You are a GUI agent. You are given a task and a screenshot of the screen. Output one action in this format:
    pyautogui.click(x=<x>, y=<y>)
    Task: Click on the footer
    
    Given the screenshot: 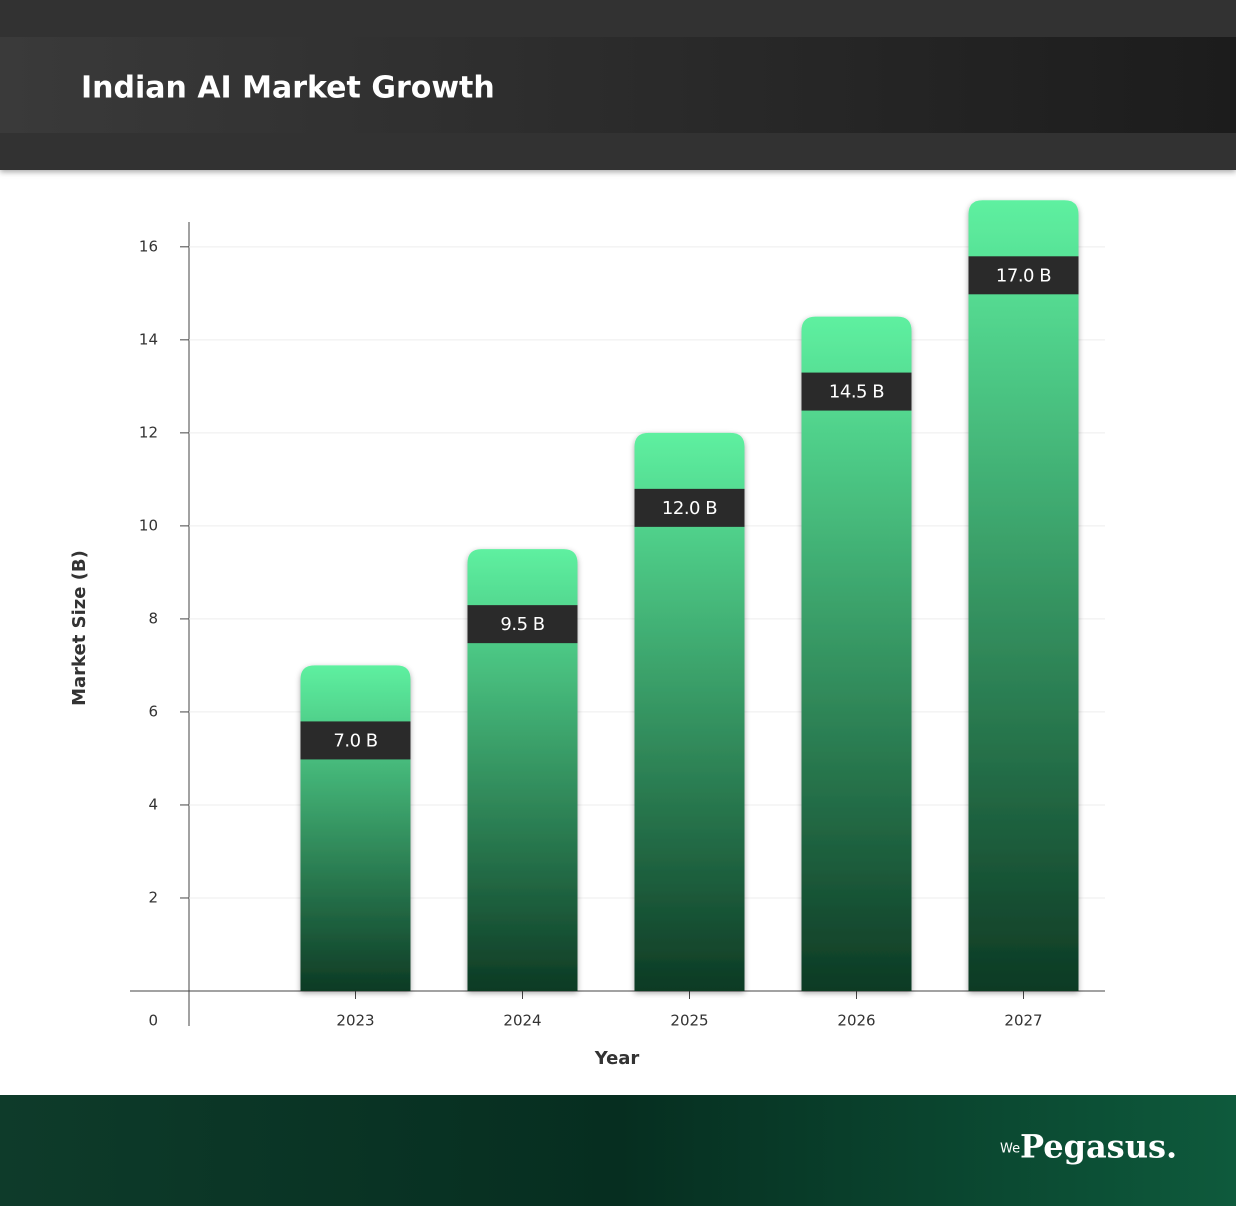 What is the action you would take?
    pyautogui.click(x=618, y=1150)
    